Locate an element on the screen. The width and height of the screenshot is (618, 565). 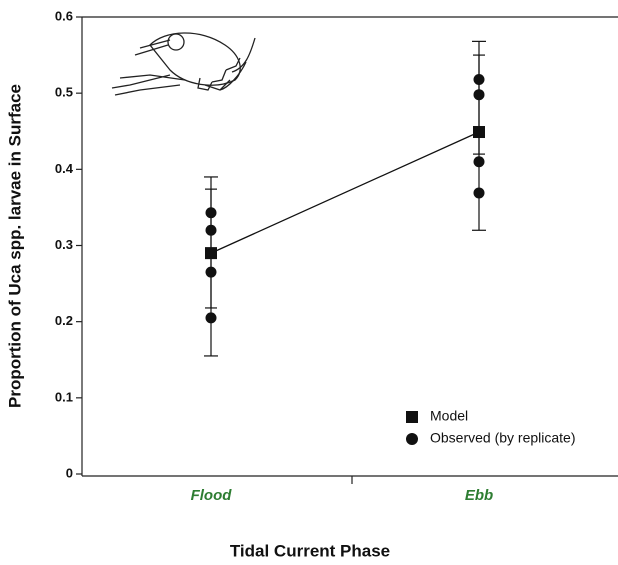
y-tick-label: 0.3 is located at coordinates (64, 244).